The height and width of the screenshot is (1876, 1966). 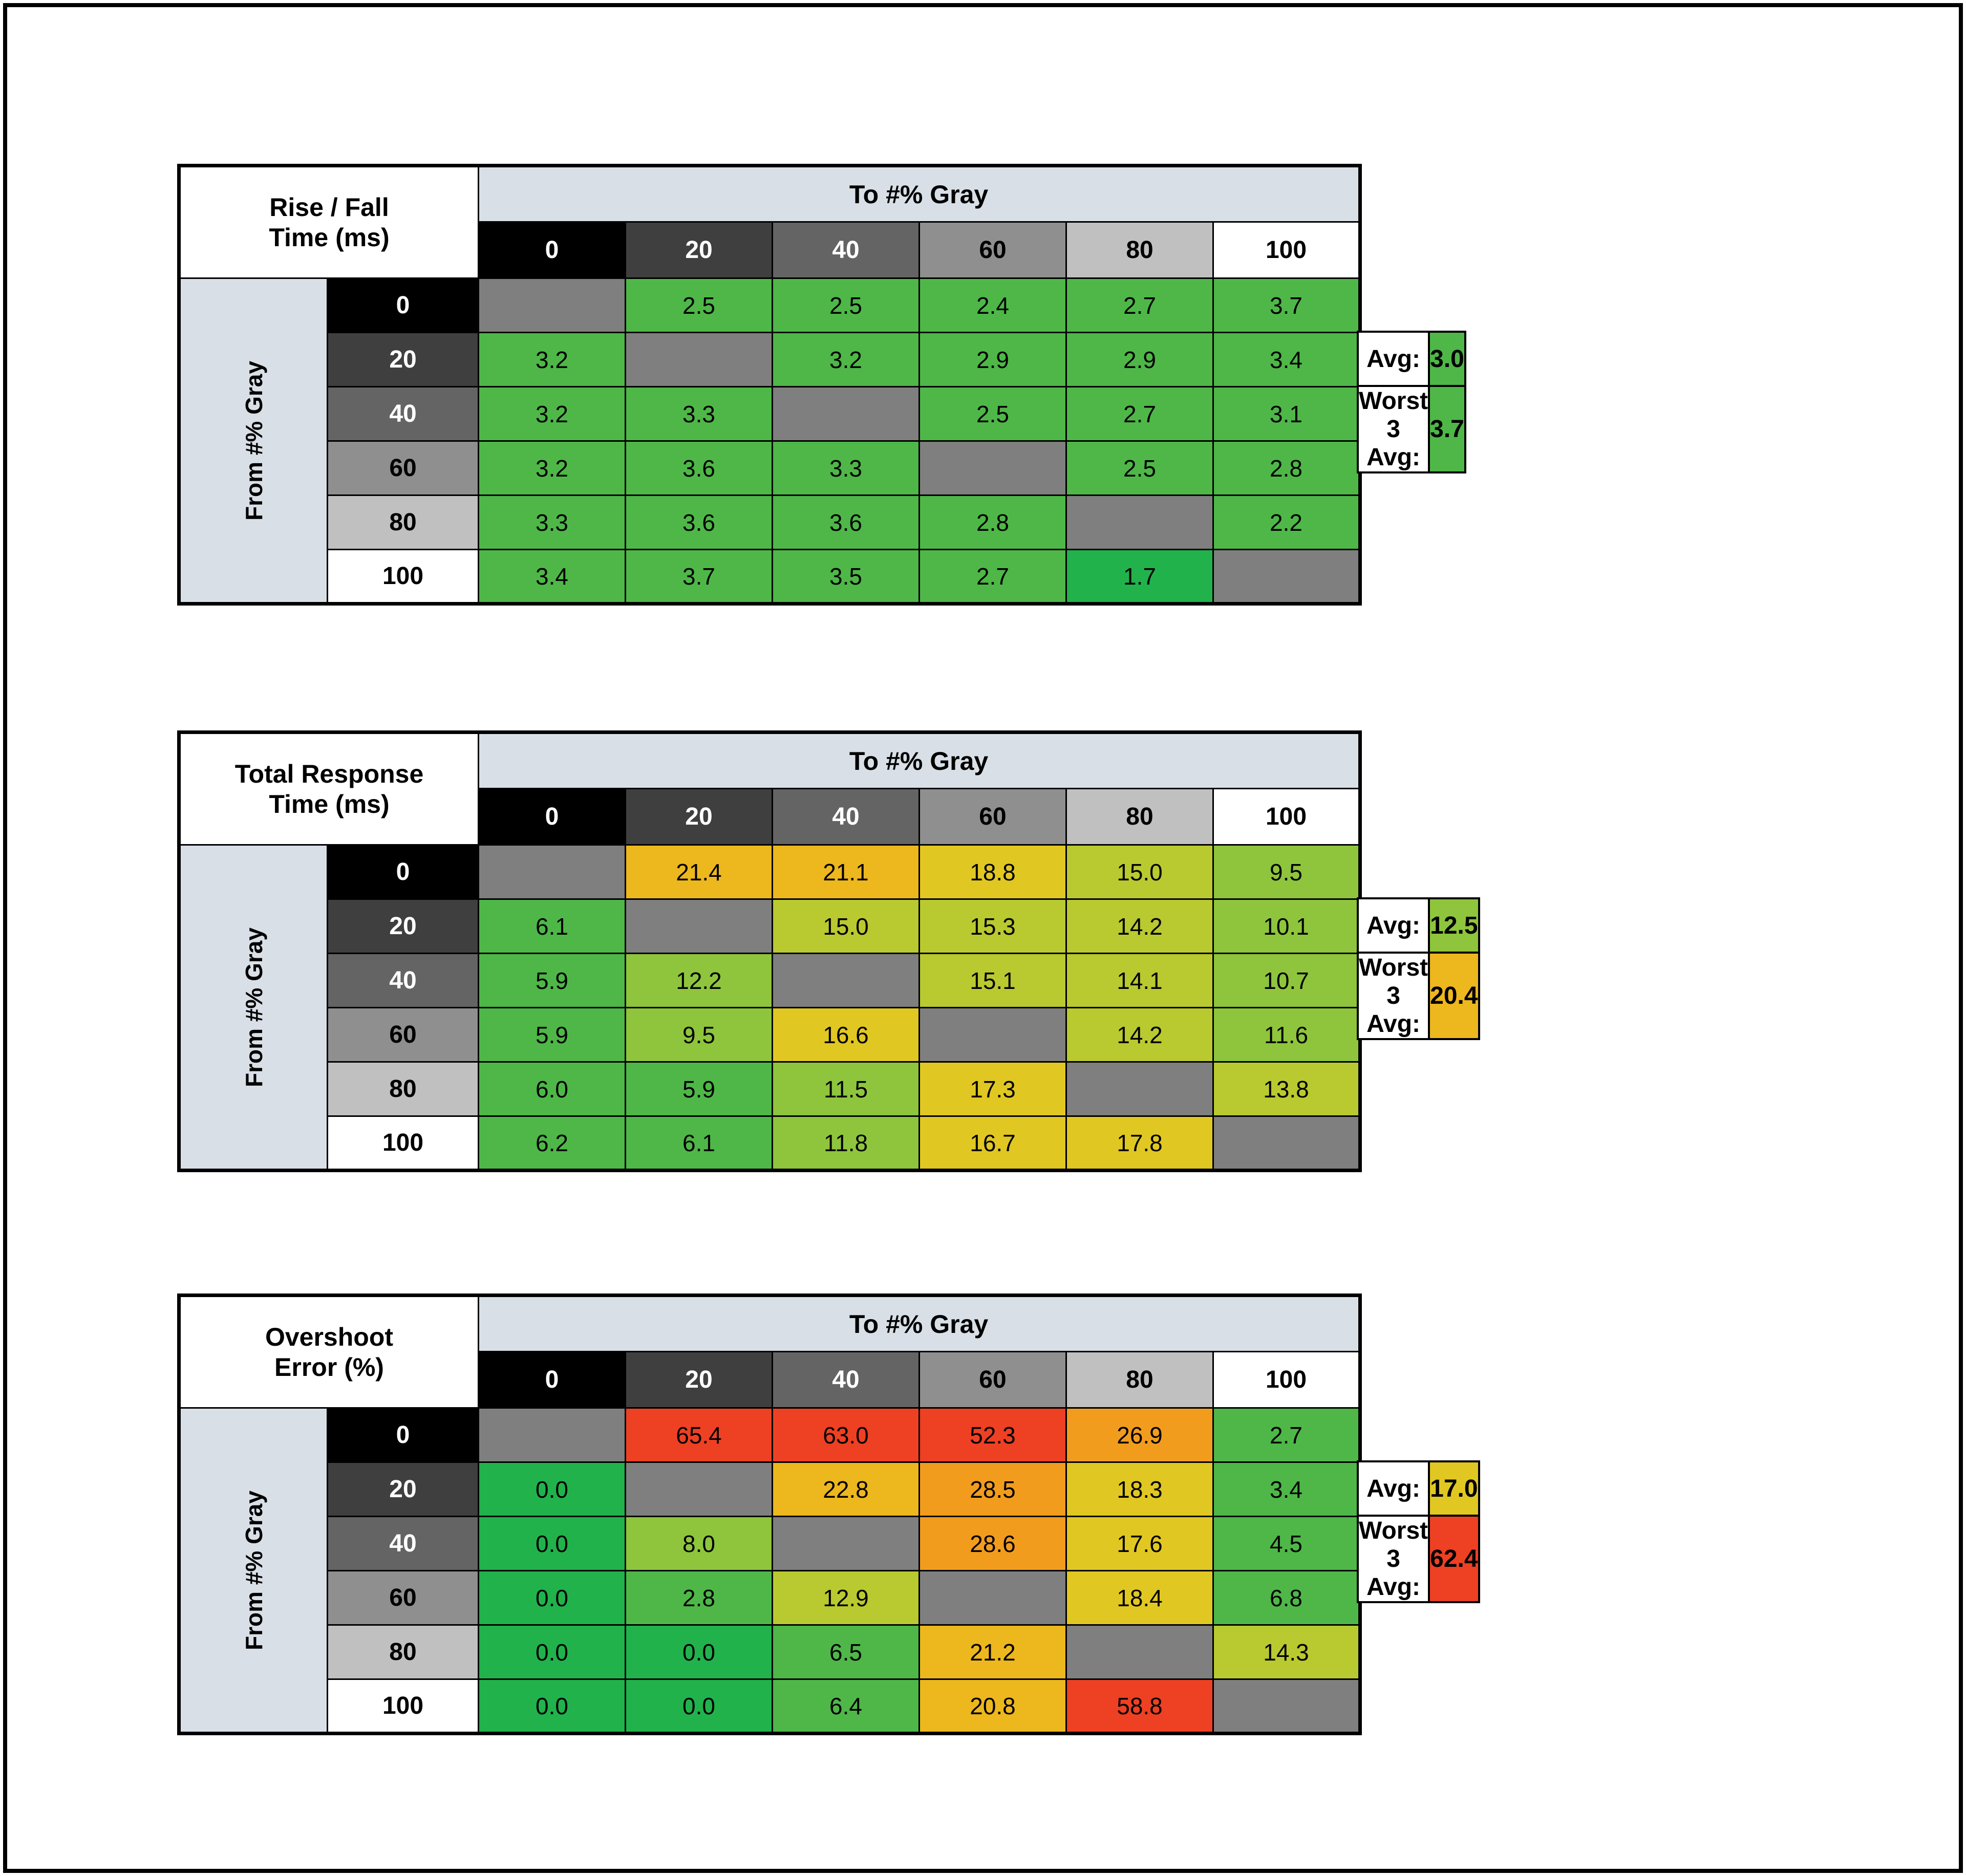 What do you see at coordinates (846, 1143) in the screenshot?
I see `data-cell: 11.8` at bounding box center [846, 1143].